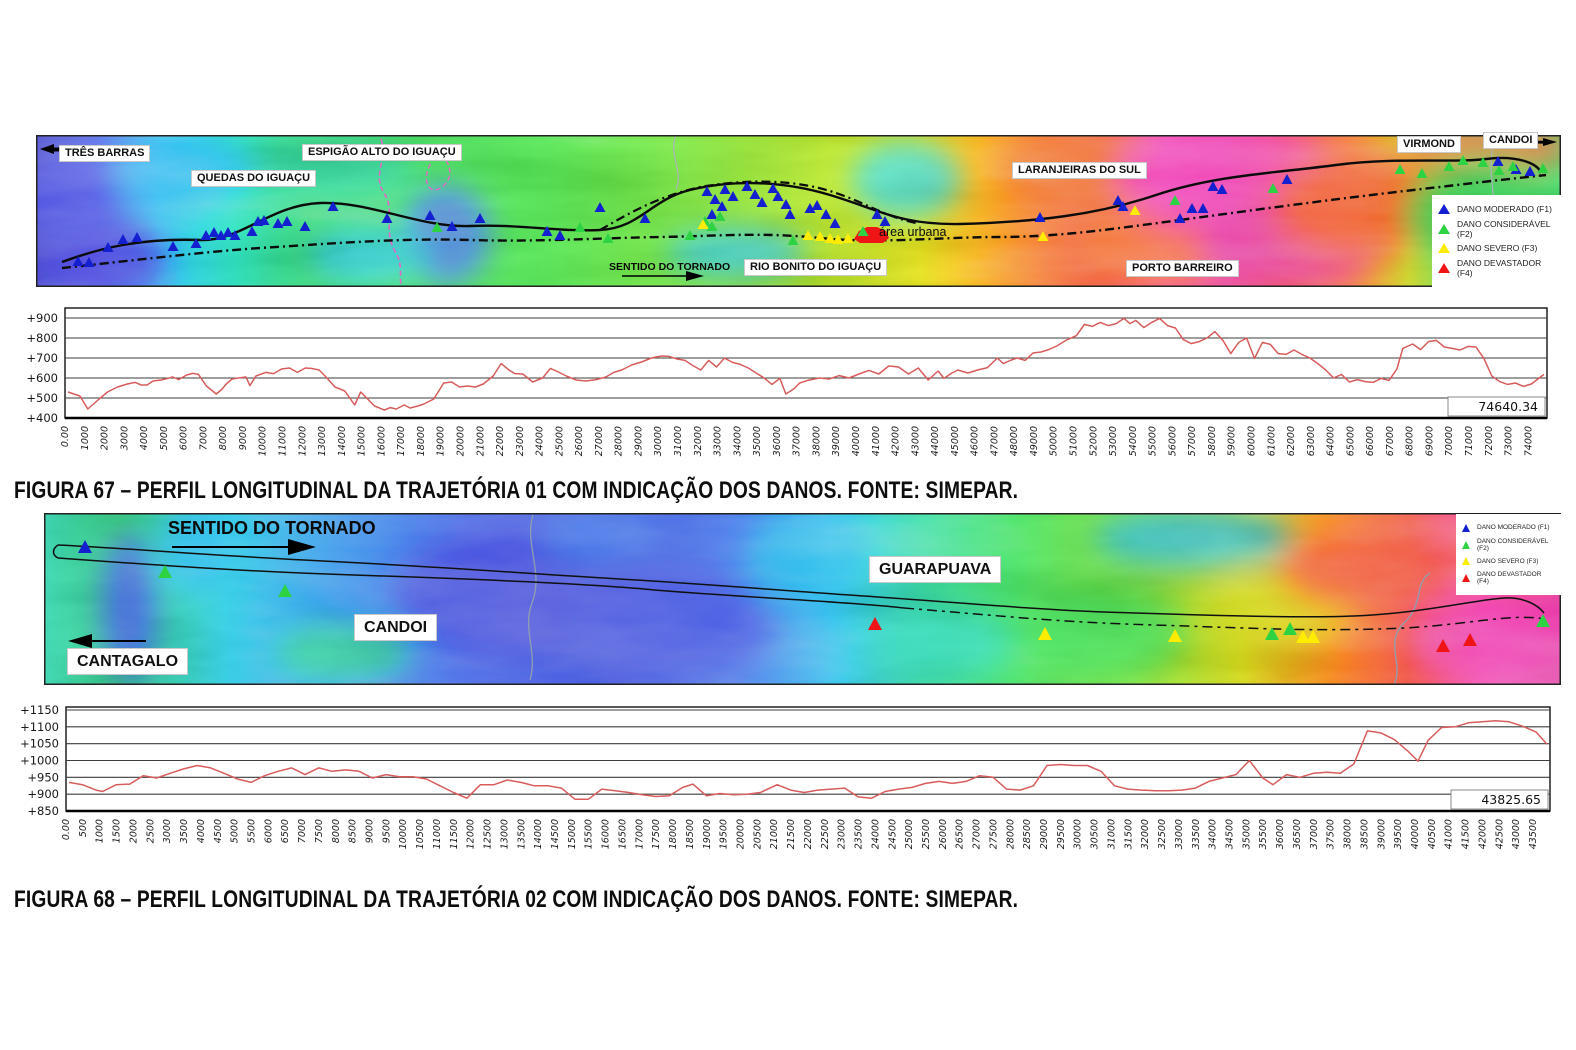 The image size is (1576, 1050). I want to click on x-tick-label: 59000, so click(1232, 441).